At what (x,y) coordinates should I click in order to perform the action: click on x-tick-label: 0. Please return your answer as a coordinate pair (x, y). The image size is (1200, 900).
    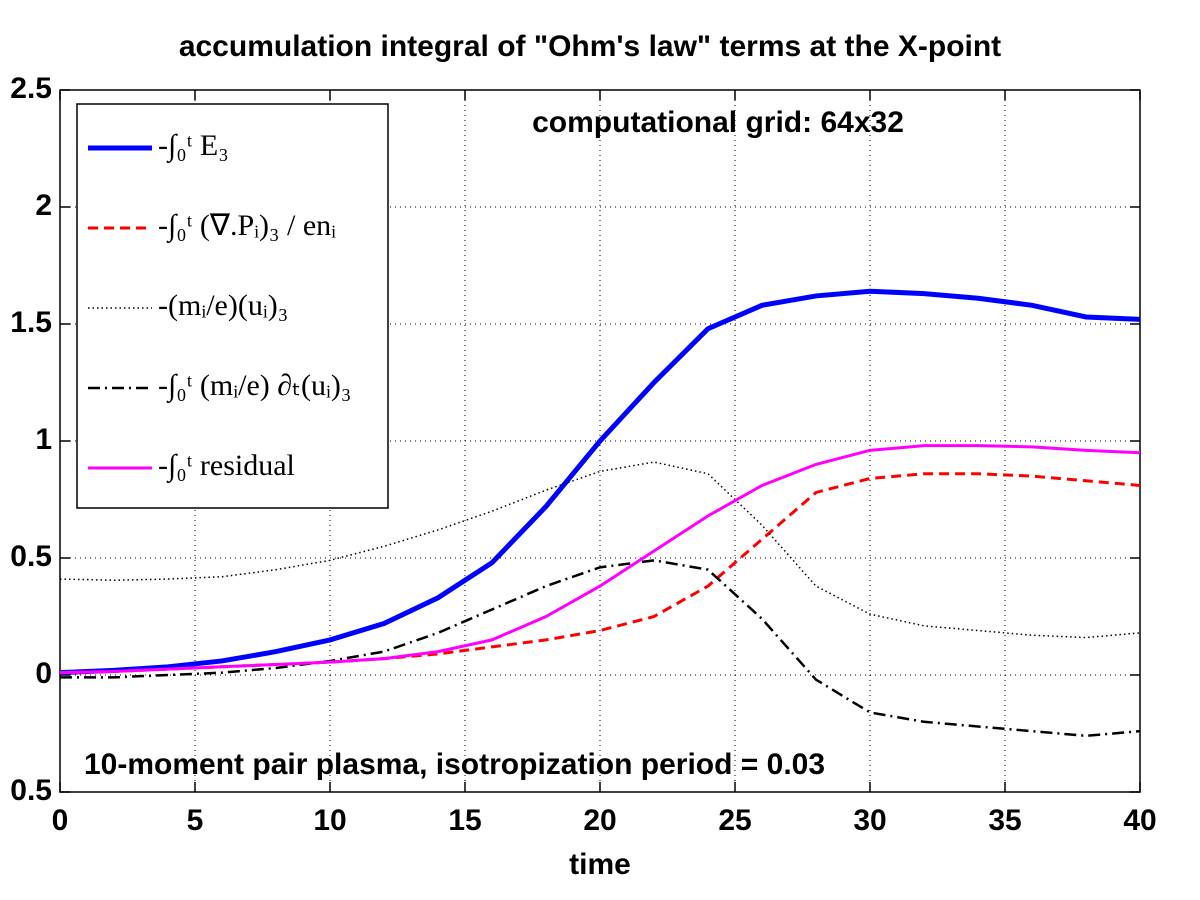
    Looking at the image, I should click on (60, 820).